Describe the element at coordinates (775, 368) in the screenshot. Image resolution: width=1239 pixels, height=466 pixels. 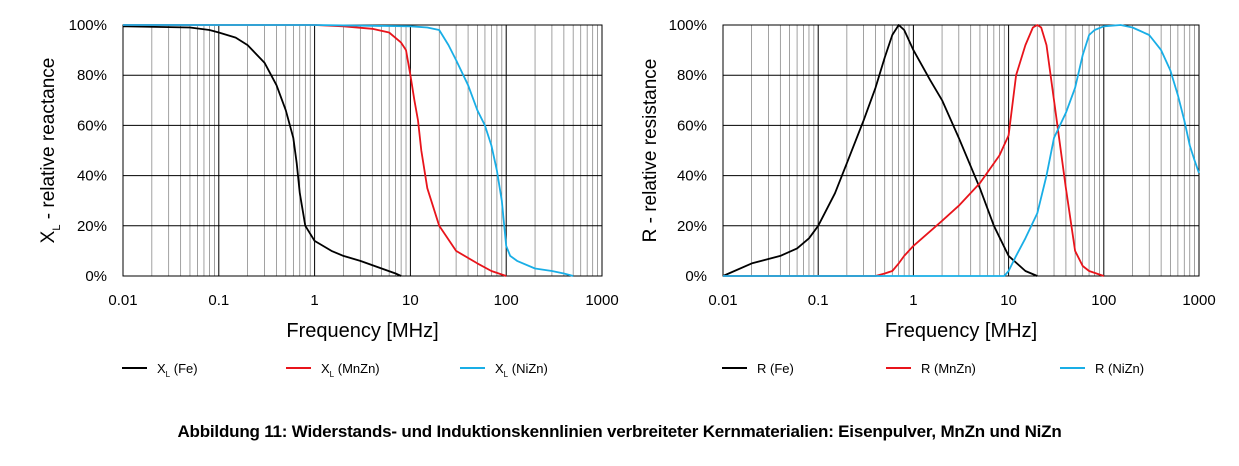
I see `legend-label: R (Fe)` at that location.